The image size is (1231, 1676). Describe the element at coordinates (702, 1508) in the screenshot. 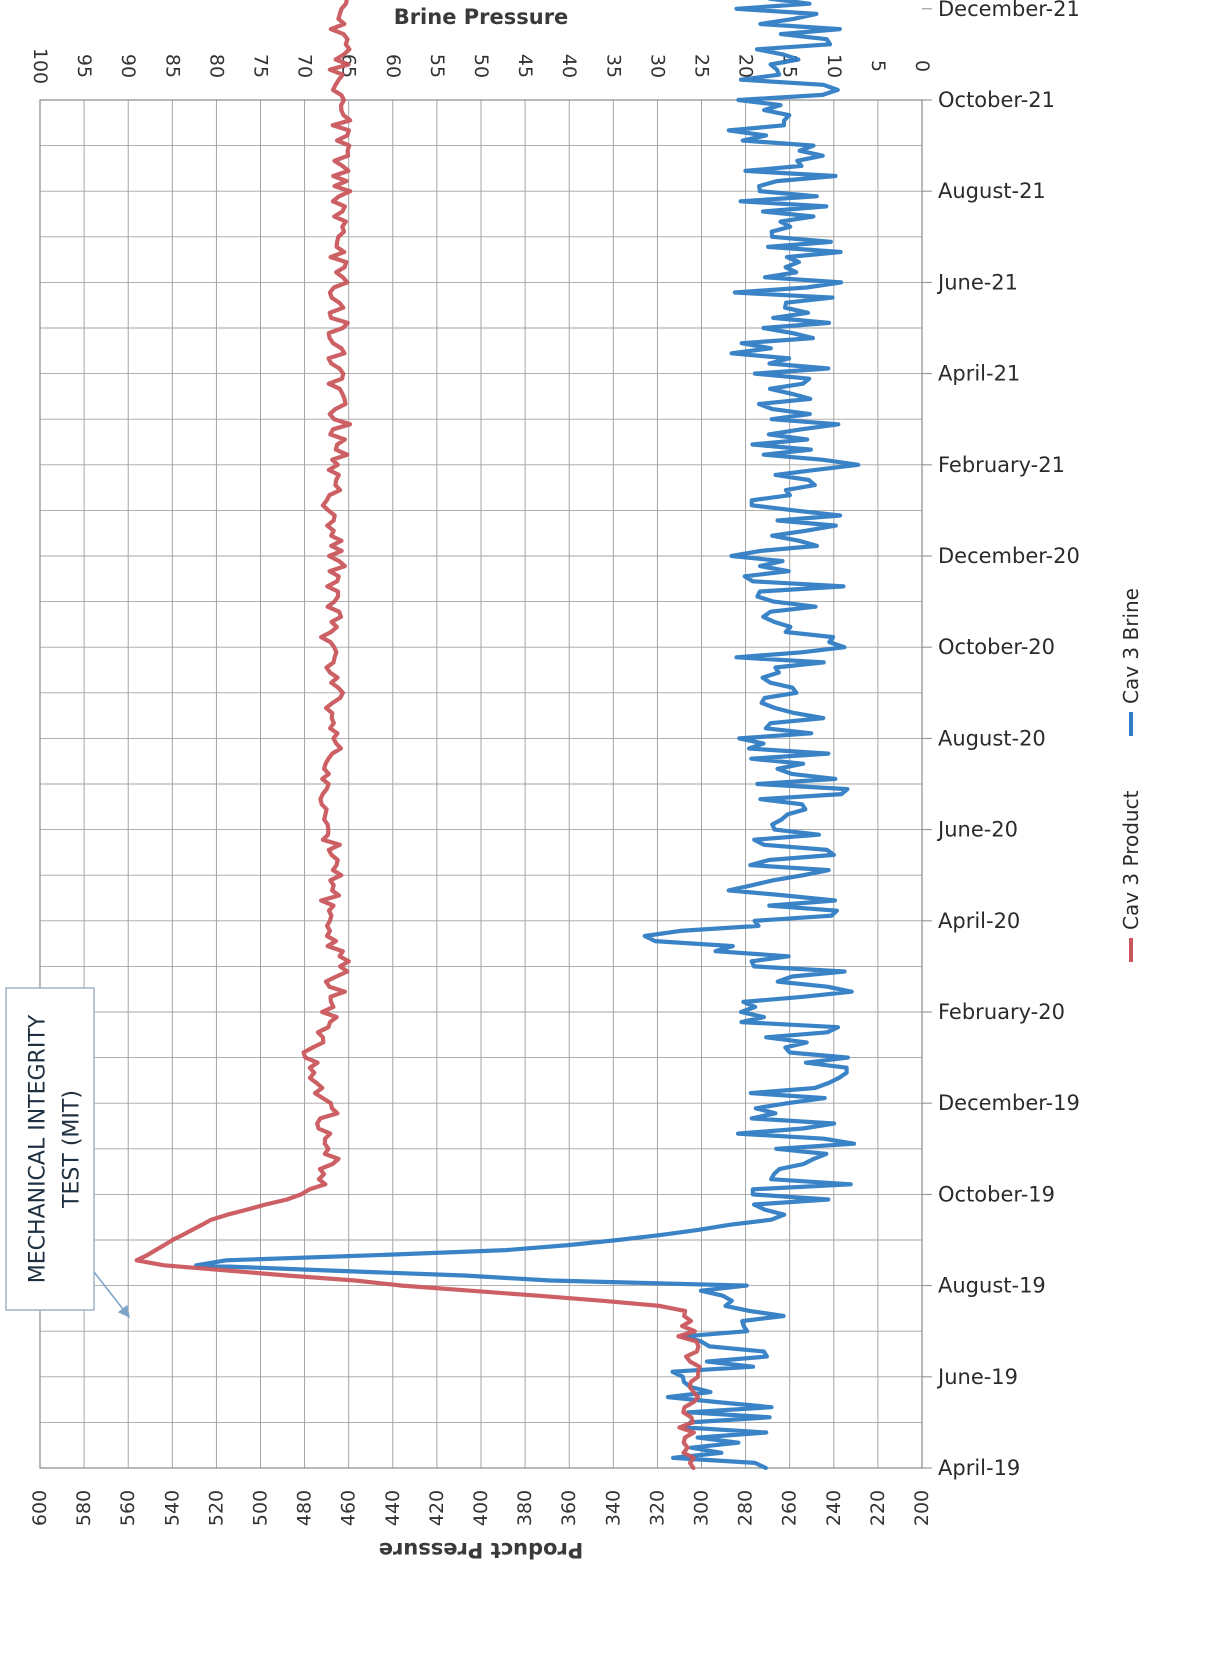

I see `product-tick-label: 300` at that location.